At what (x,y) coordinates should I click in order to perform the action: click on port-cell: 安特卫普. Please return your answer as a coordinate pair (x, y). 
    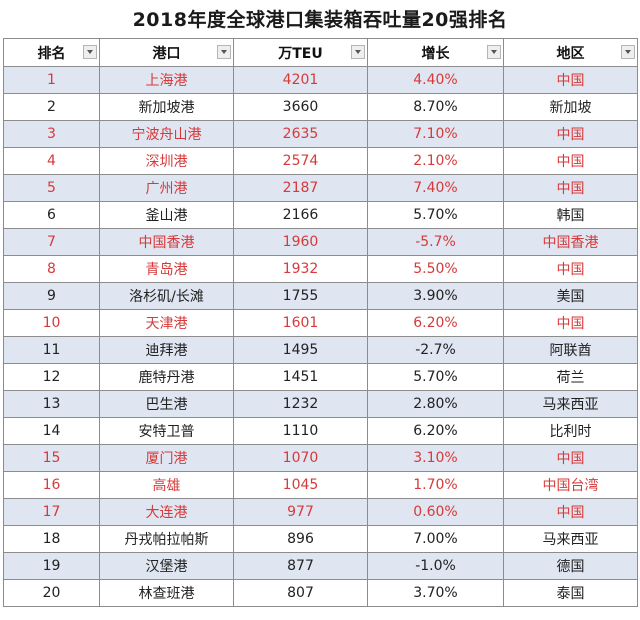
    Looking at the image, I should click on (166, 431).